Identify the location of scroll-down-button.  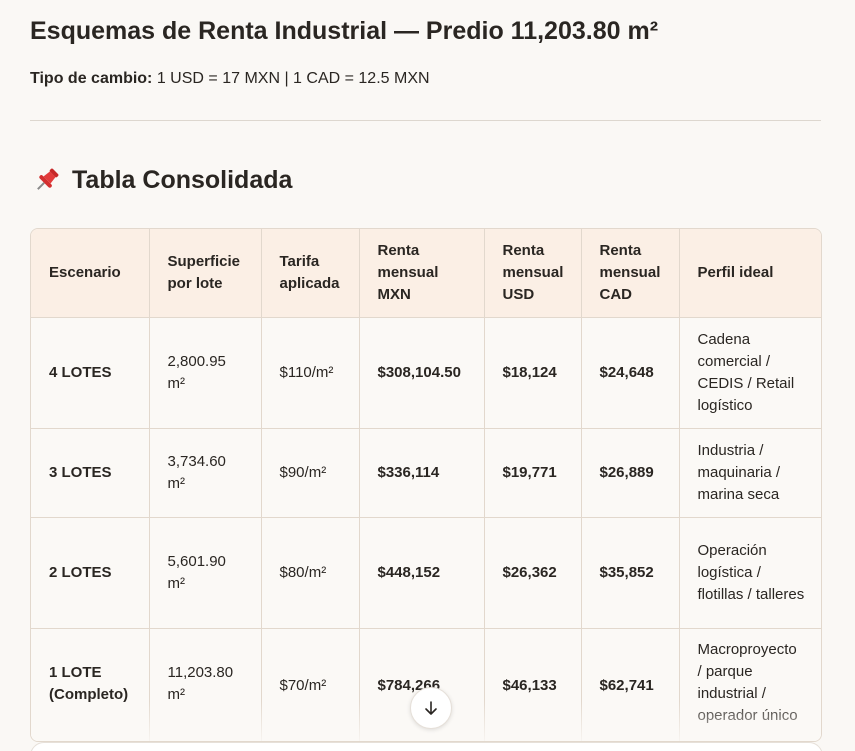
(431, 708).